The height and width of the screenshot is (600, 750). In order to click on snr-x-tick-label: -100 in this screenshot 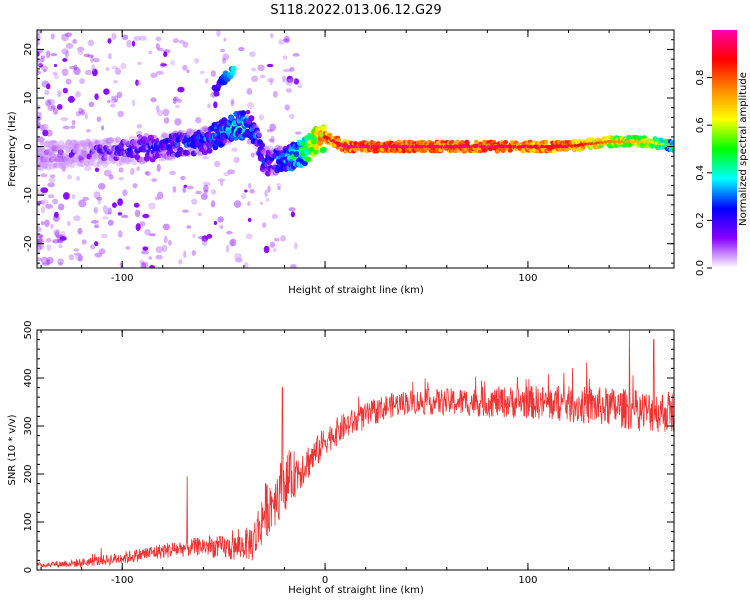, I will do `click(122, 580)`.